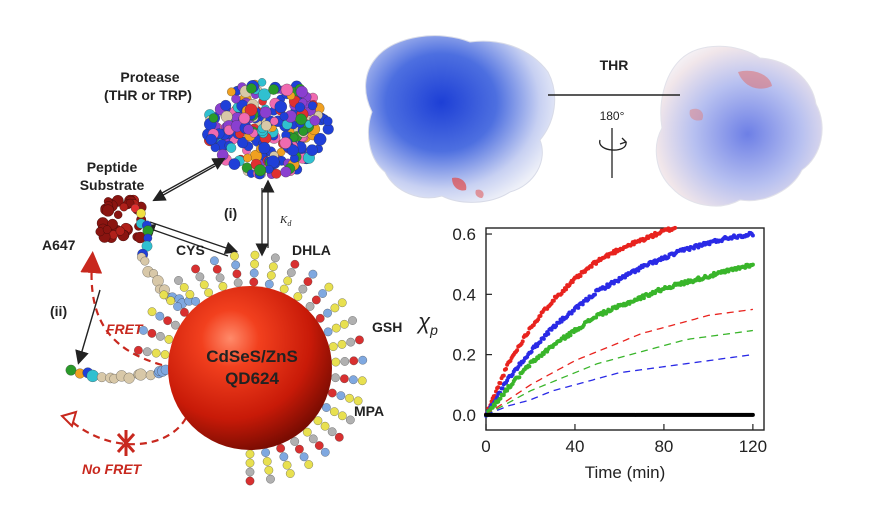  Describe the element at coordinates (739, 126) in the screenshot. I see `thr-surface-back` at that location.